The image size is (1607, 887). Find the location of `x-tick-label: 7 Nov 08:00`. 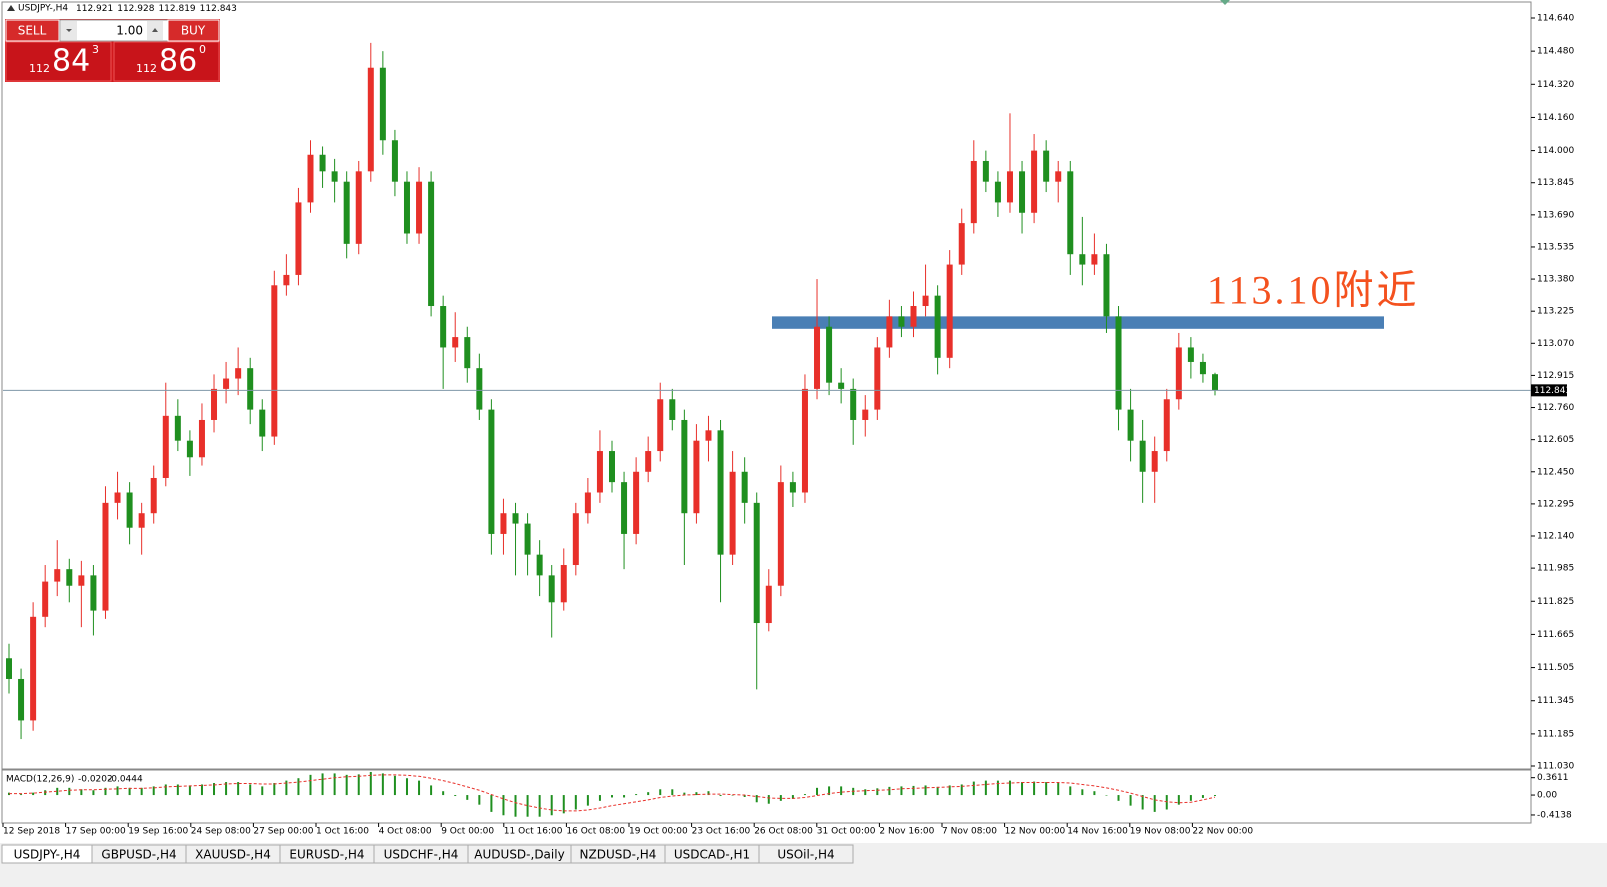

x-tick-label: 7 Nov 08:00 is located at coordinates (969, 832).